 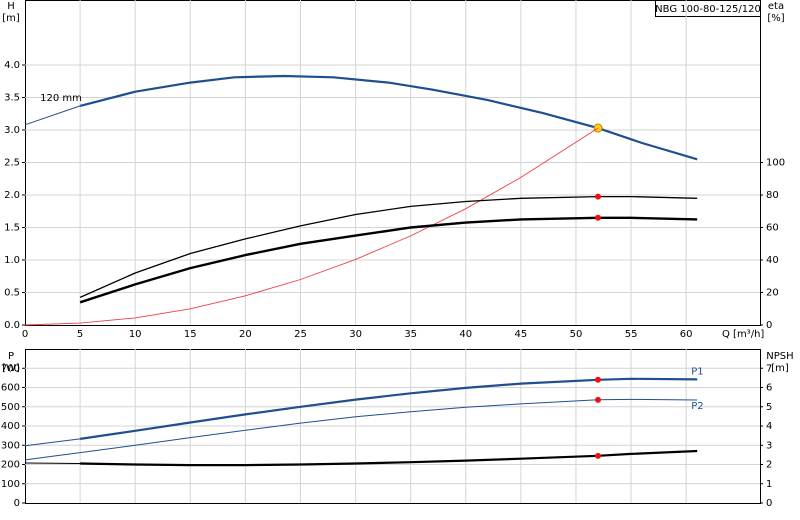 I want to click on y2-tick-label: 60, so click(x=772, y=228).